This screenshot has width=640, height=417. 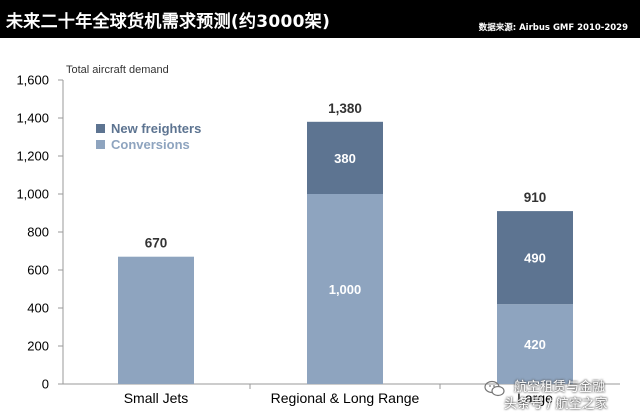 What do you see at coordinates (32, 194) in the screenshot?
I see `y-tick-label: 1,000` at bounding box center [32, 194].